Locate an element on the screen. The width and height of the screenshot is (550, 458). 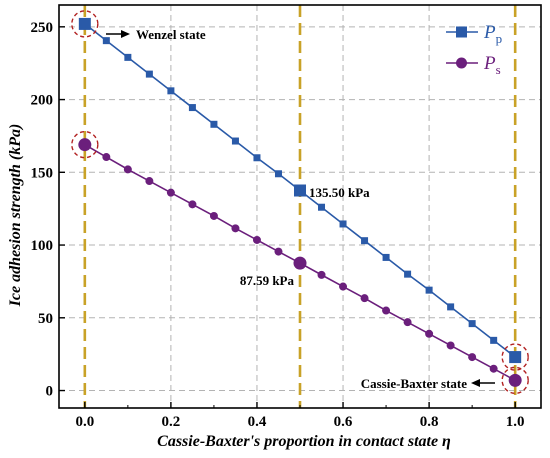
pp-midpoint-label: 135.50 kPa is located at coordinates (339, 192).